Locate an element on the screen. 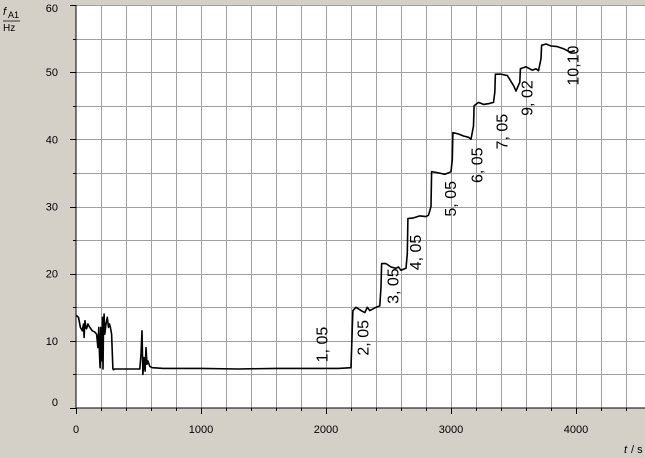 This screenshot has width=645, height=458. annotation-label: 7, 05 is located at coordinates (502, 132).